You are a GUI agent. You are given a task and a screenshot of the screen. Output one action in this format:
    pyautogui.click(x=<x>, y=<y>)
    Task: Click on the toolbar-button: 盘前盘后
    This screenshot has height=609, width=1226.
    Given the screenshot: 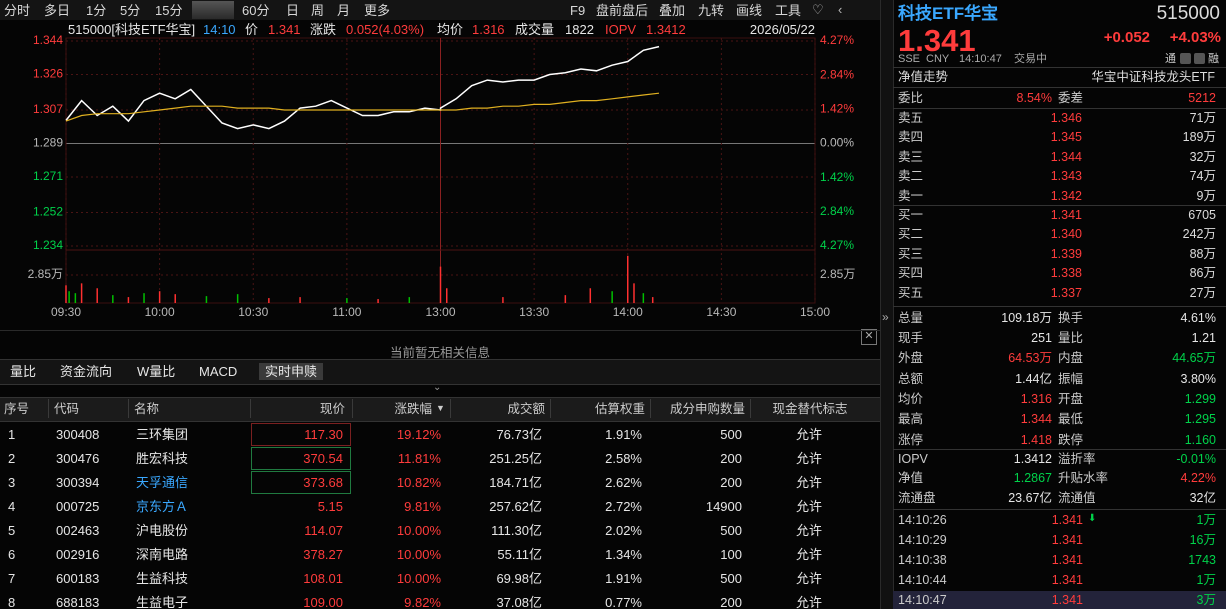 What is the action you would take?
    pyautogui.click(x=622, y=10)
    